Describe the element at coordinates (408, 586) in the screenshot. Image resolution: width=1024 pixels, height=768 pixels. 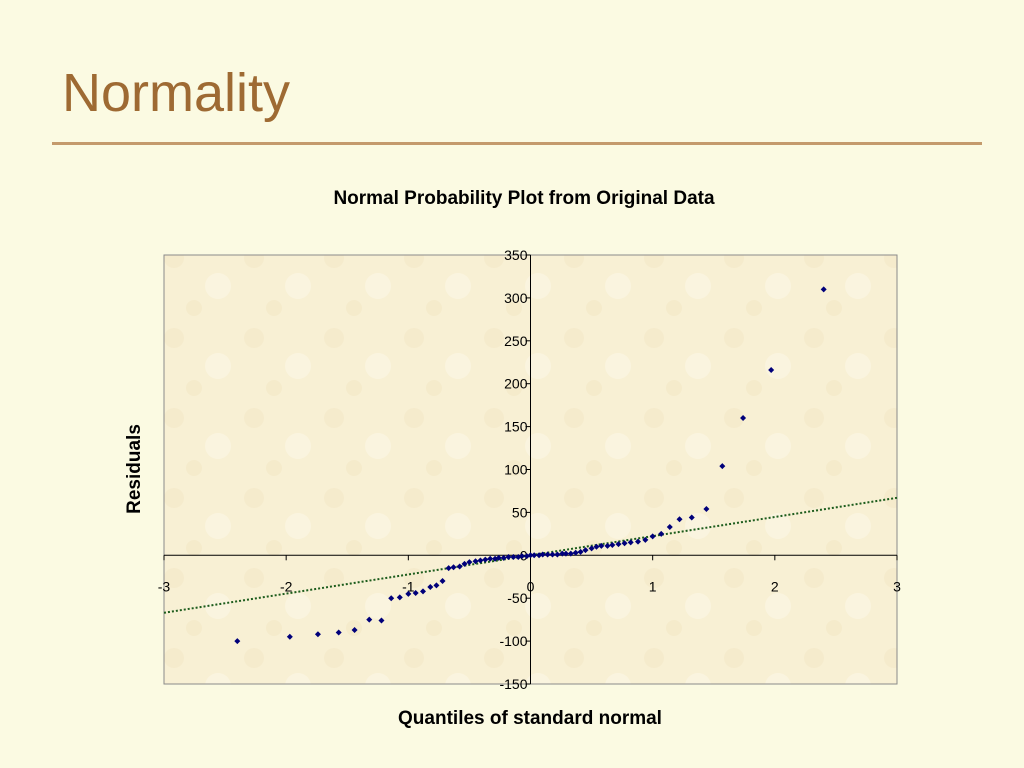
I see `x-tick-label: -1` at that location.